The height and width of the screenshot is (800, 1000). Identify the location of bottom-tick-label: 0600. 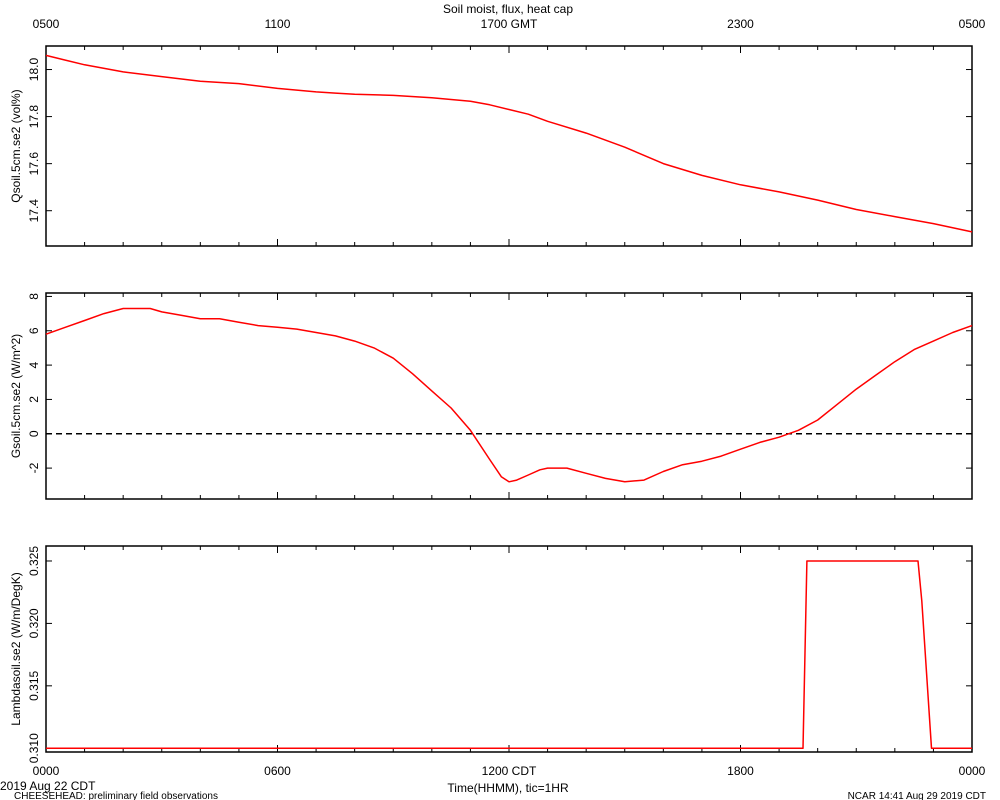
(277, 771).